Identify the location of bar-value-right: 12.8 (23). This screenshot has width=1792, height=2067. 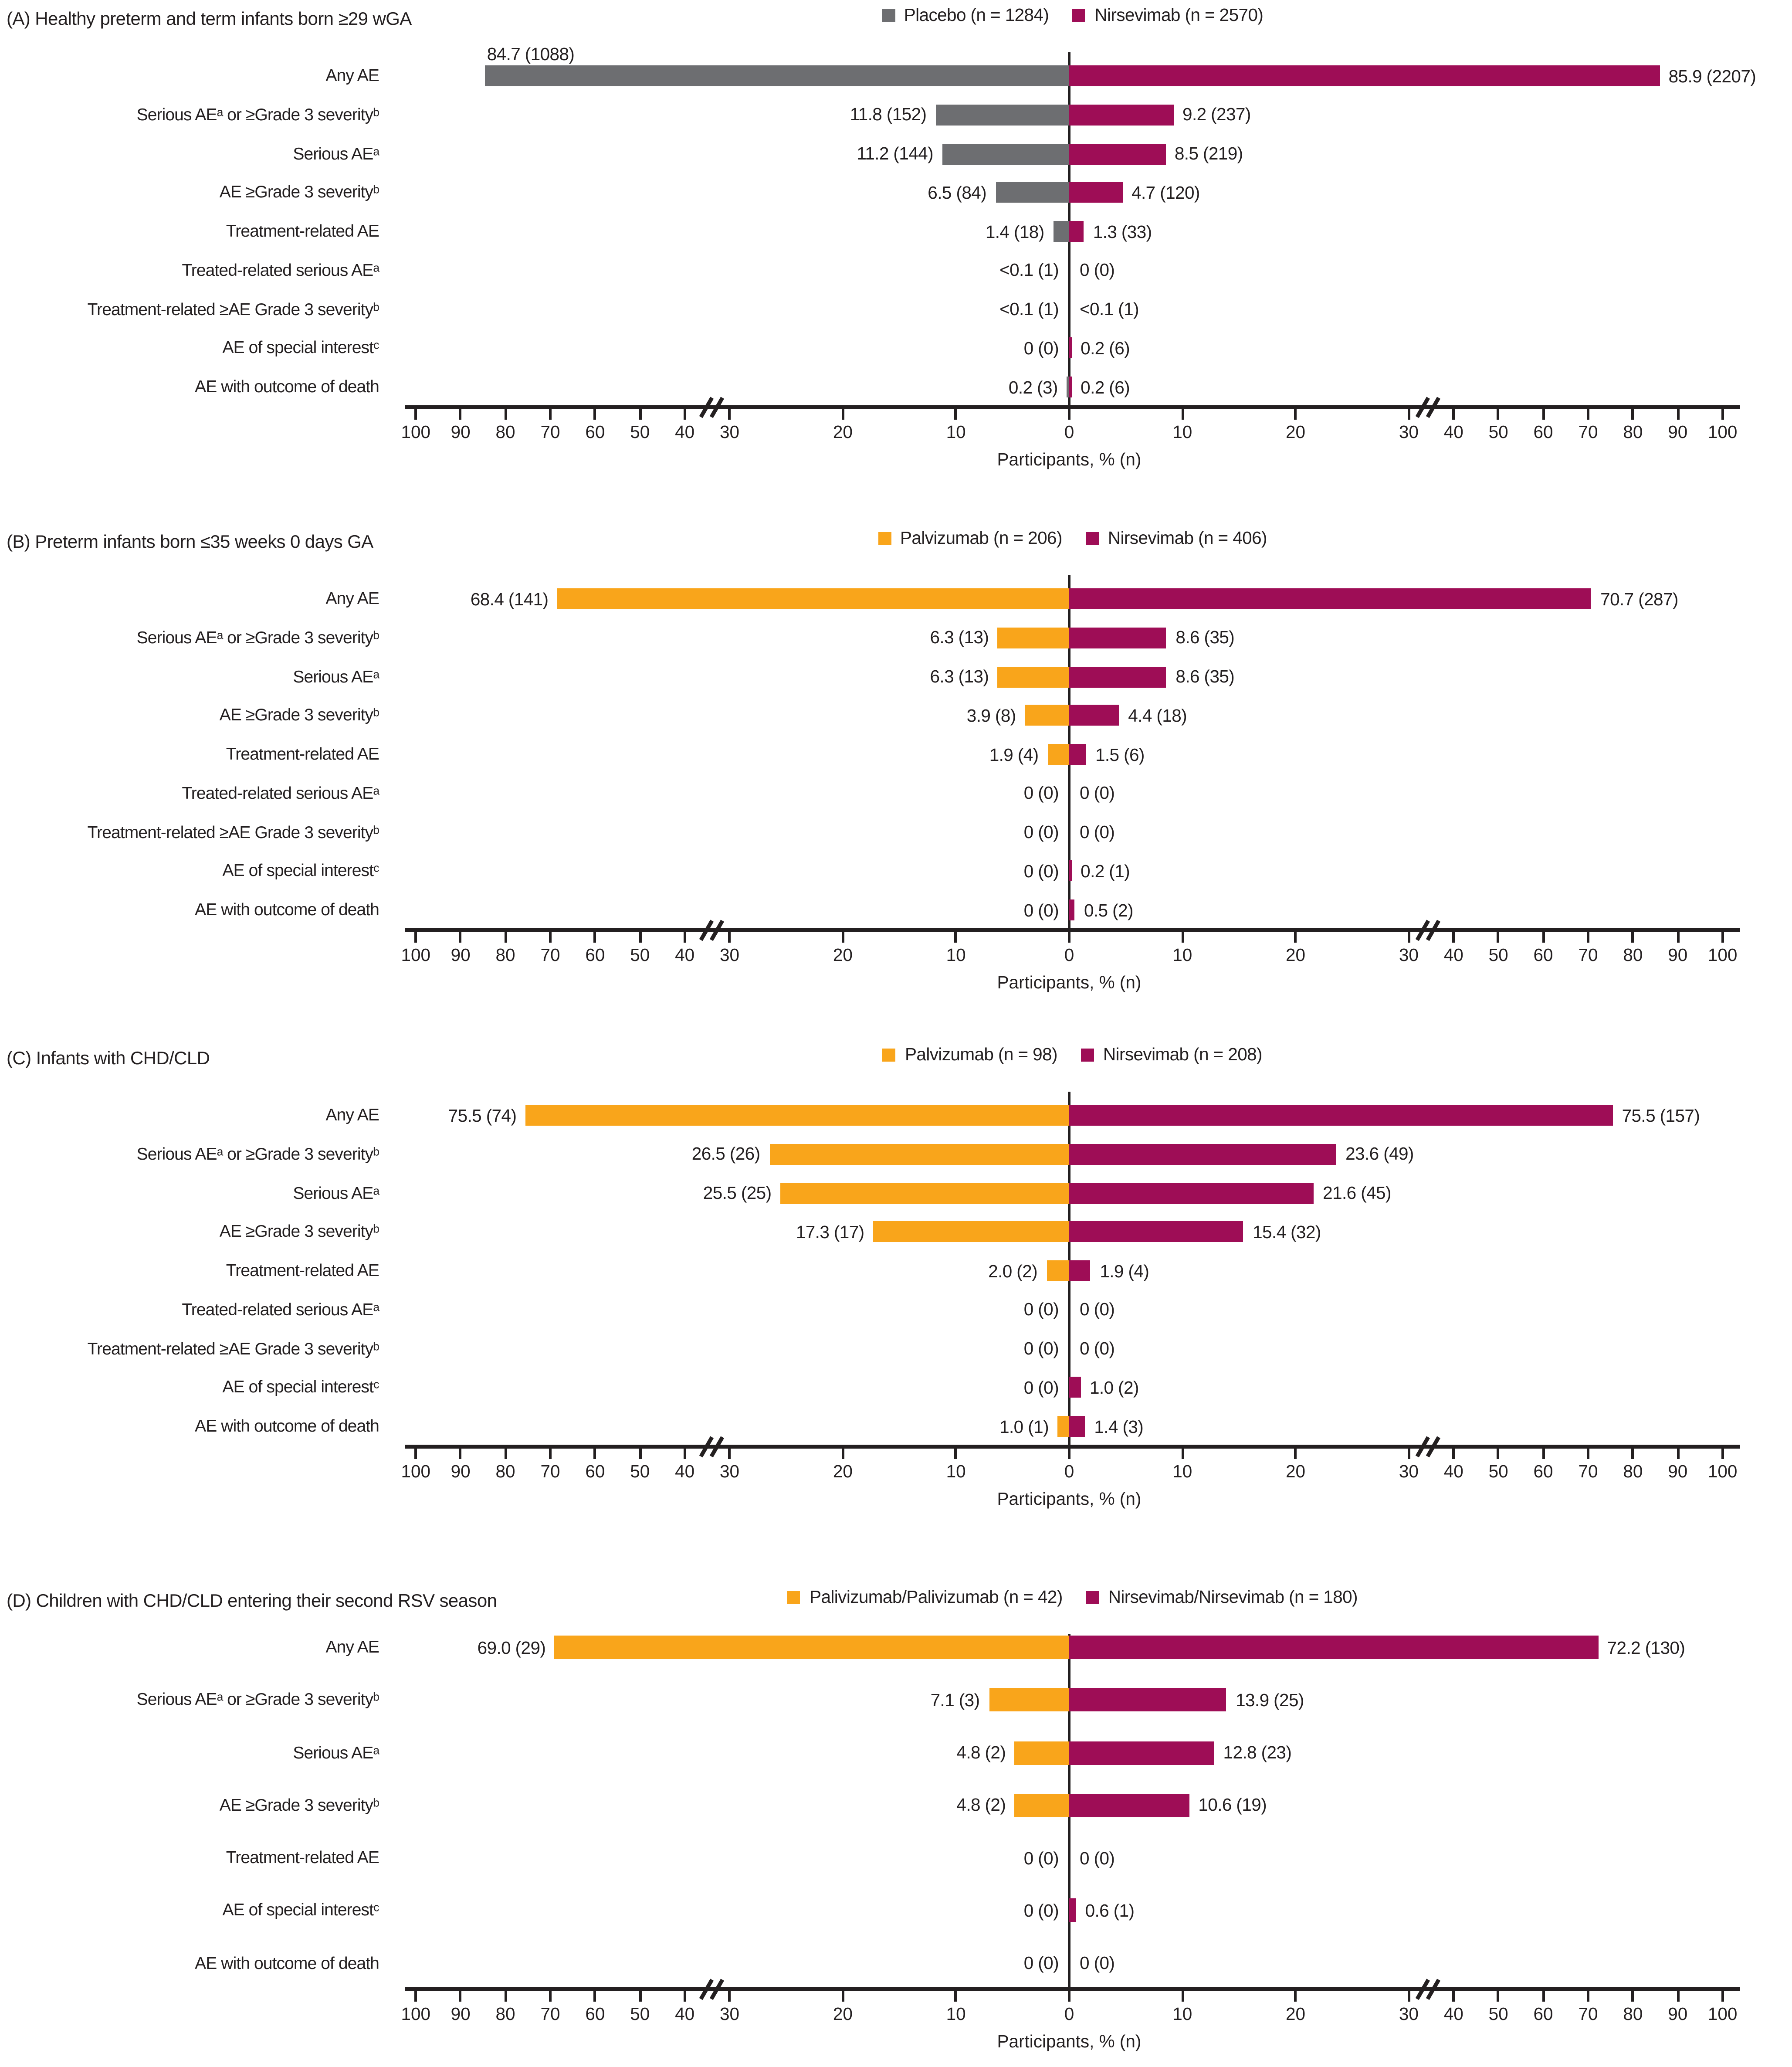
(1257, 1752).